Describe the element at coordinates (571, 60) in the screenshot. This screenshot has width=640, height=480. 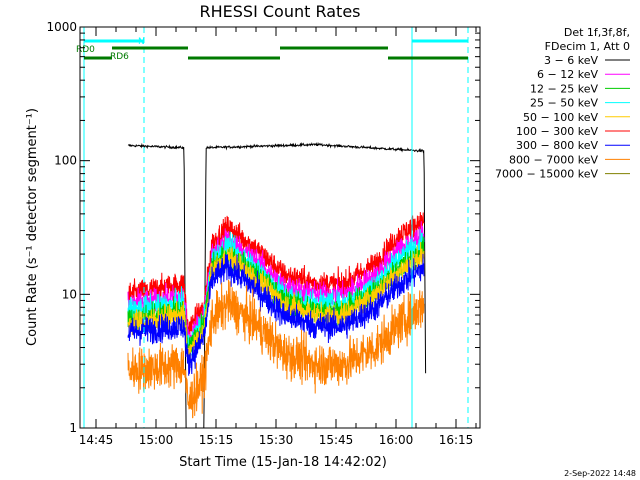
I see `legend-entry-label: 3 − 6 keV` at that location.